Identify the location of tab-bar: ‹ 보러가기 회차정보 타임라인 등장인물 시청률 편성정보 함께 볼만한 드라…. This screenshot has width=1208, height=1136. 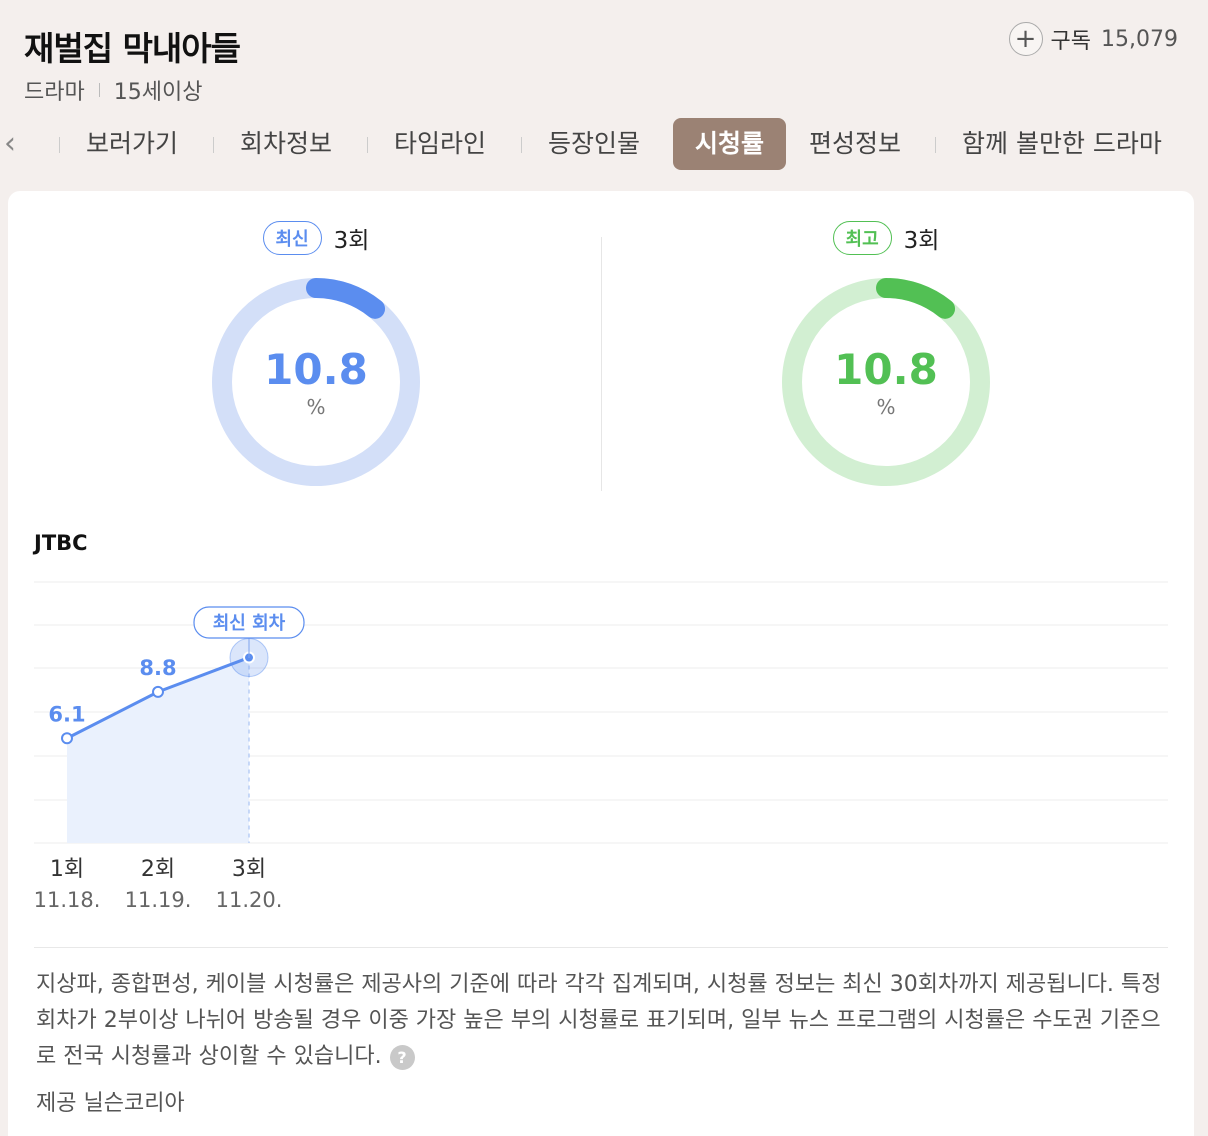
(604, 145).